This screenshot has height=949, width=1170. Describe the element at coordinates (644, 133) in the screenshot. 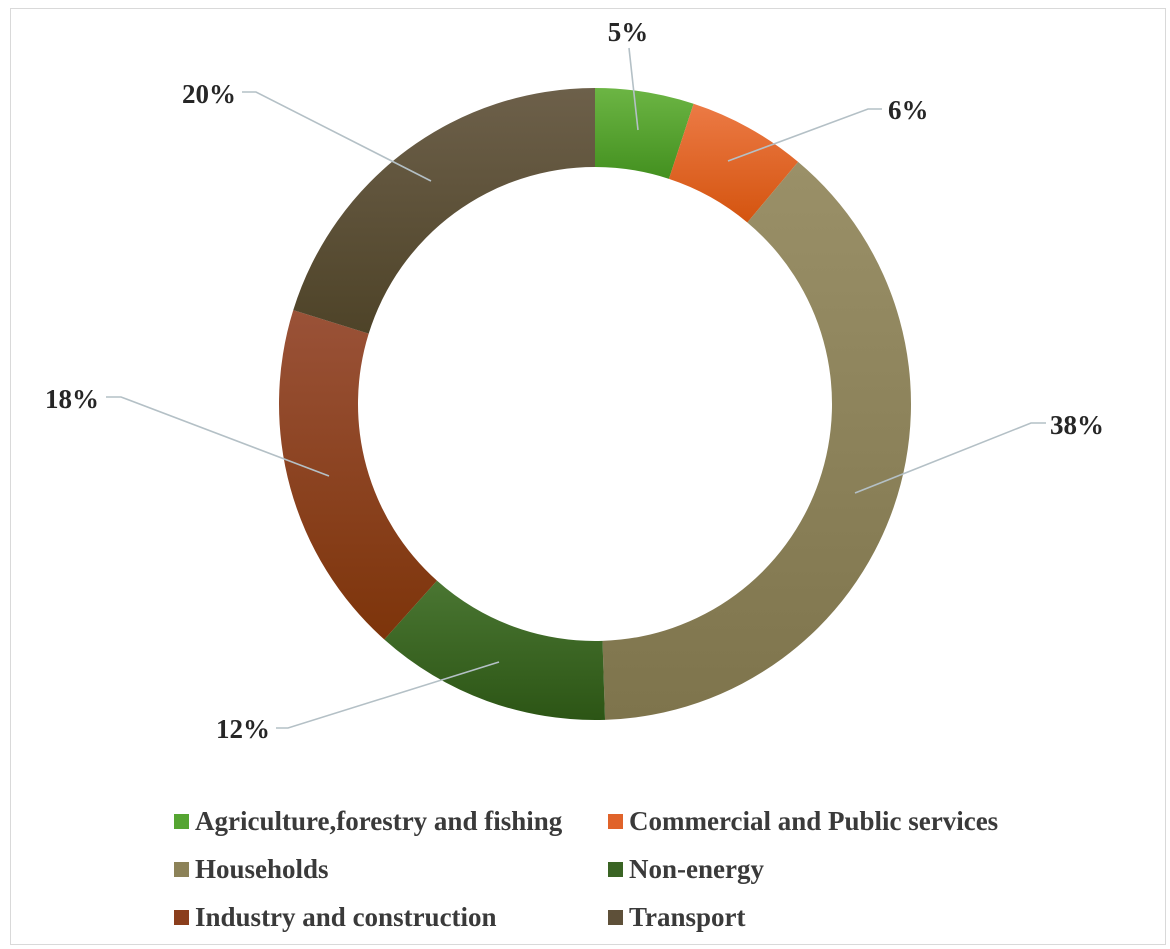

I see `slice-agriculture` at that location.